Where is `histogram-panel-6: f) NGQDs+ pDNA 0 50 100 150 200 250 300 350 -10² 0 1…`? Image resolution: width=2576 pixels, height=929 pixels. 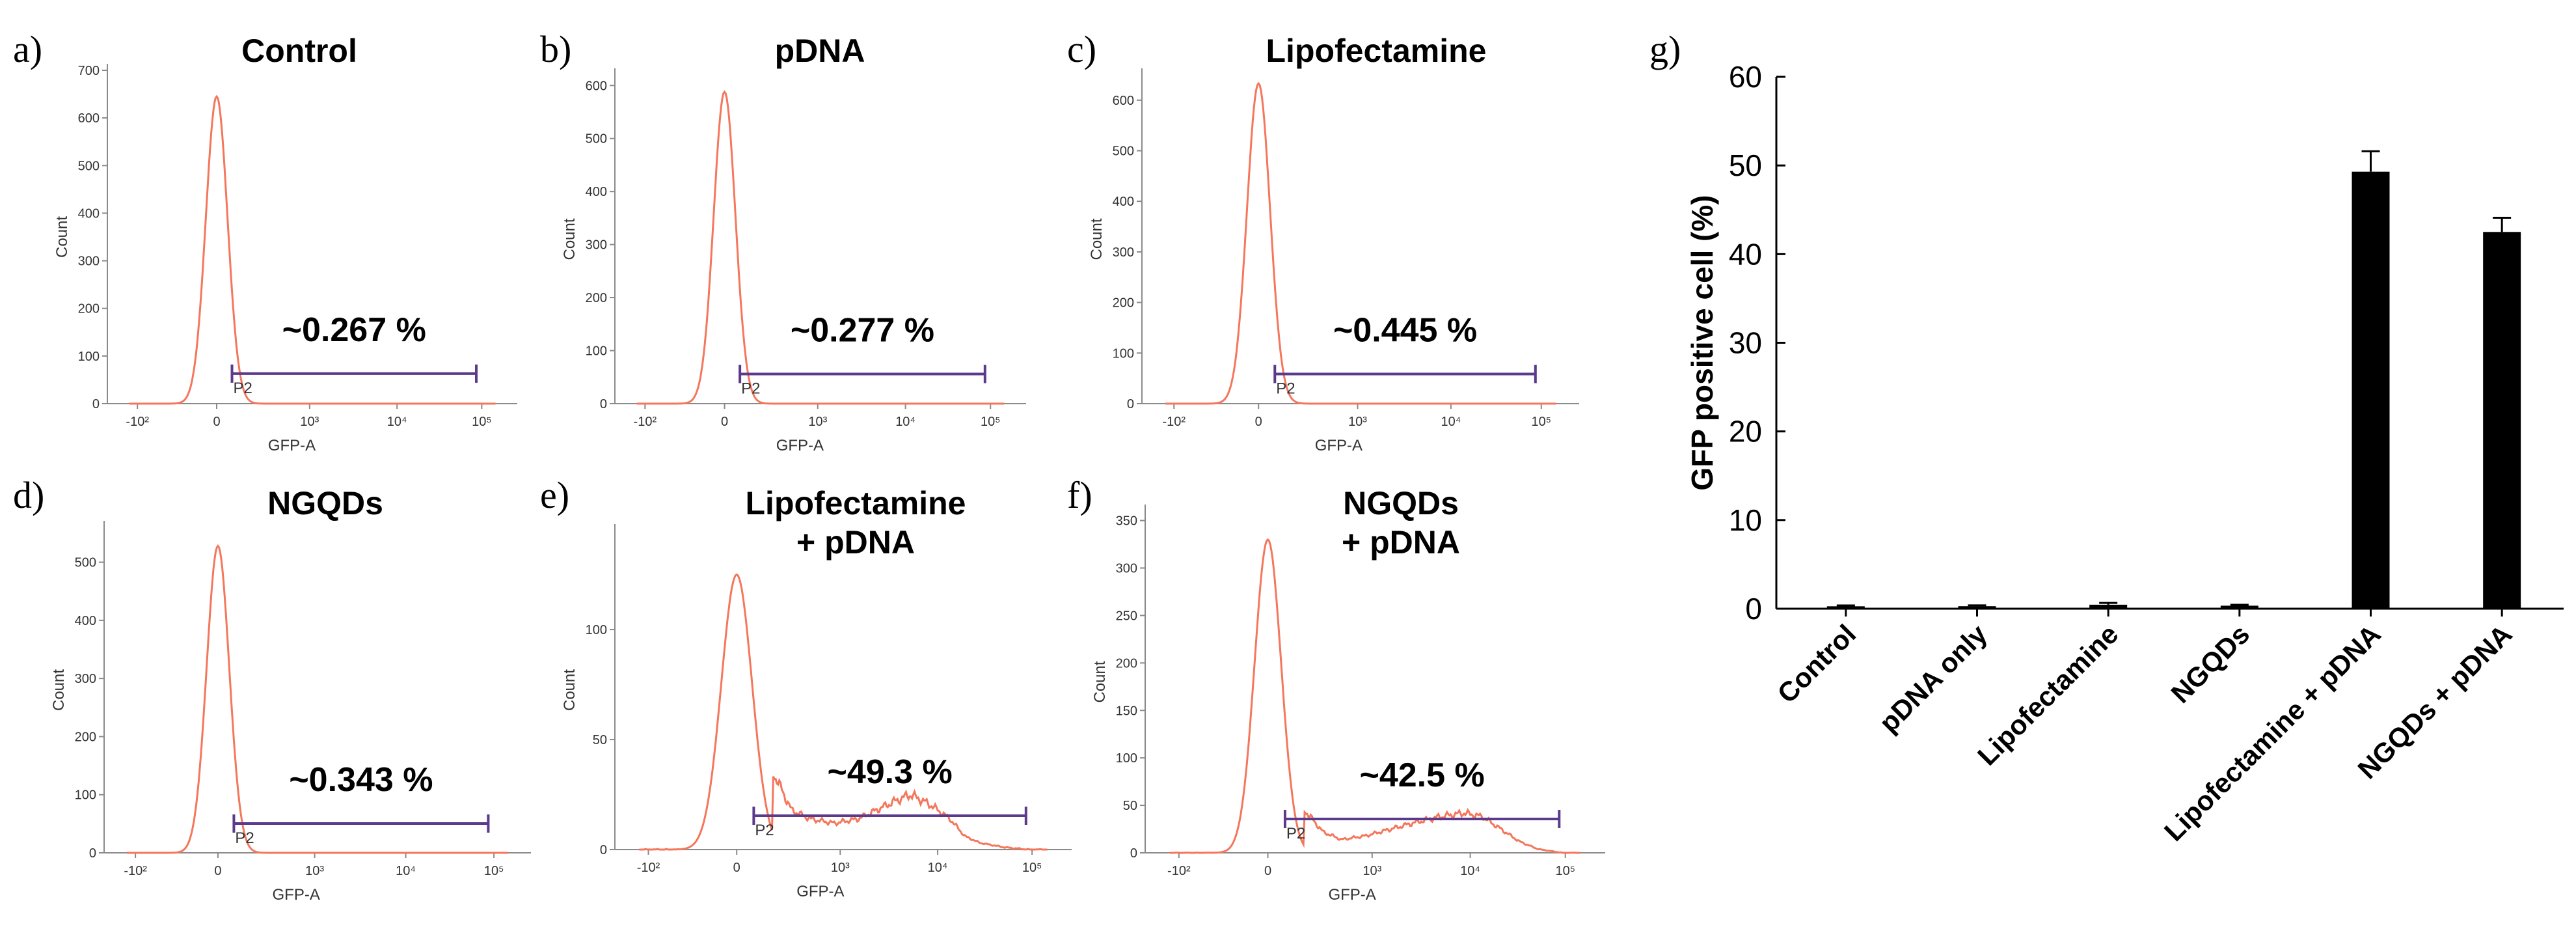 histogram-panel-6: f) NGQDs+ pDNA 0 50 100 150 200 250 300 350 -10² 0 1… is located at coordinates (1336, 689).